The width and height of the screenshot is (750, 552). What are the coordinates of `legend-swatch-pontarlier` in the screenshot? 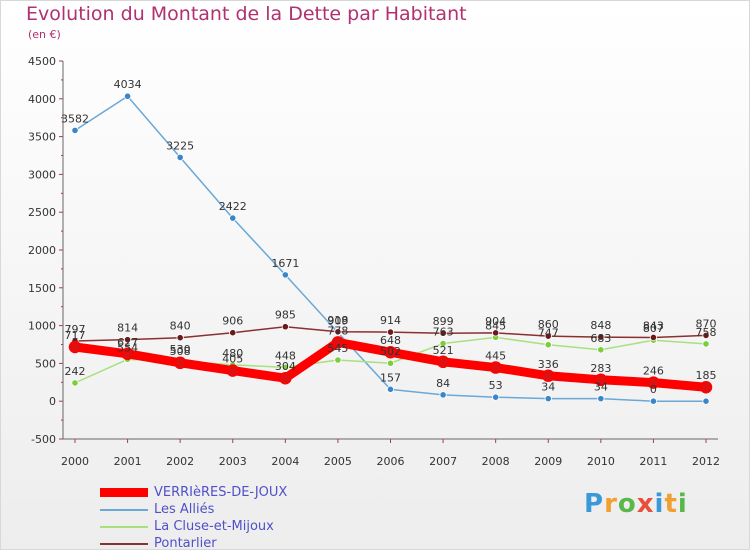 It's located at (124, 544).